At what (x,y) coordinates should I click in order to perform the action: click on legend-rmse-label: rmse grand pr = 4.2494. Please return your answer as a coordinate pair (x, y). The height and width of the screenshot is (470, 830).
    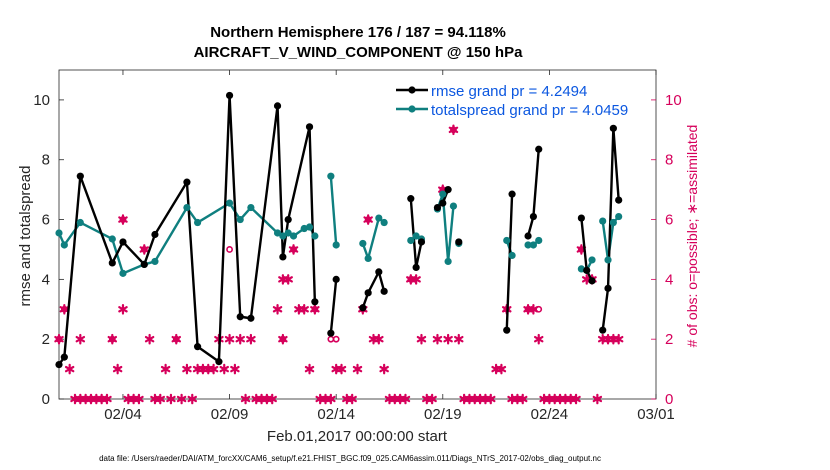
    Looking at the image, I should click on (509, 91).